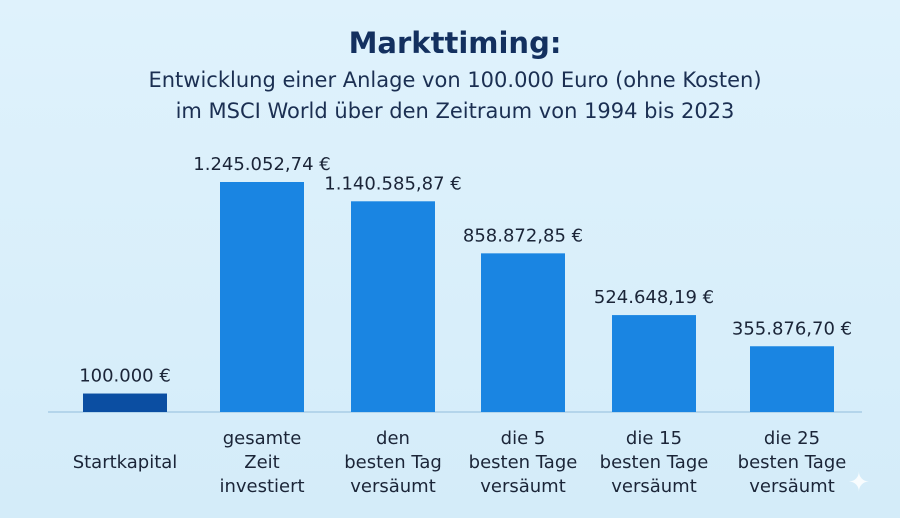 Image resolution: width=900 pixels, height=518 pixels. What do you see at coordinates (393, 462) in the screenshot?
I see `category-label-2-line-1: besten Tag` at bounding box center [393, 462].